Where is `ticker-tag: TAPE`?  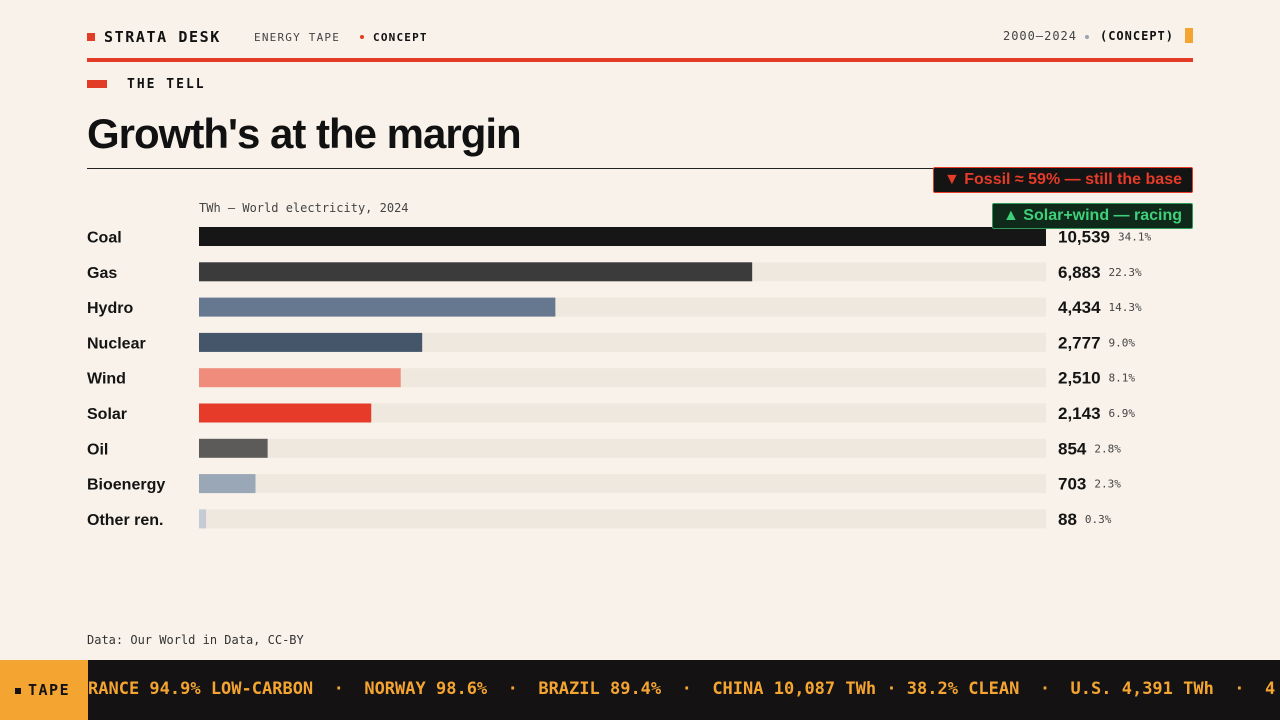 ticker-tag: TAPE is located at coordinates (44, 690).